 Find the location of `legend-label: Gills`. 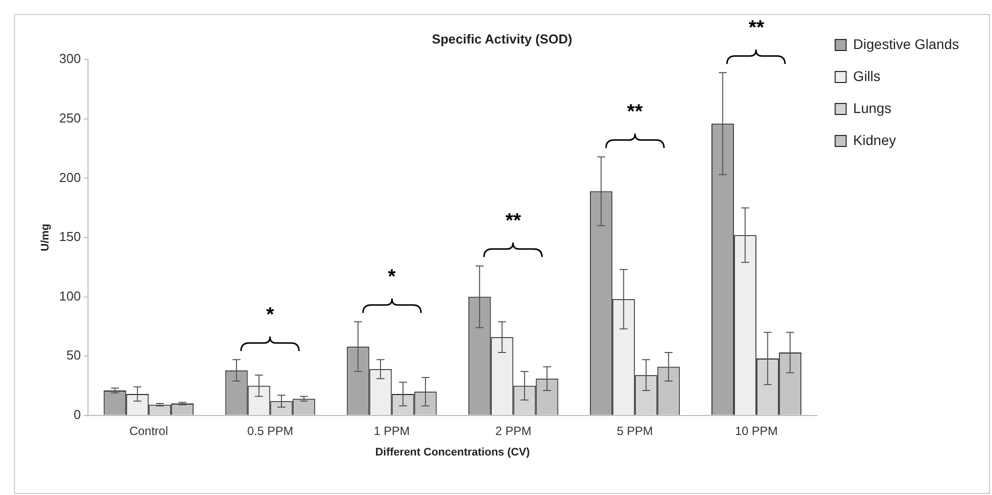

legend-label: Gills is located at coordinates (866, 76).